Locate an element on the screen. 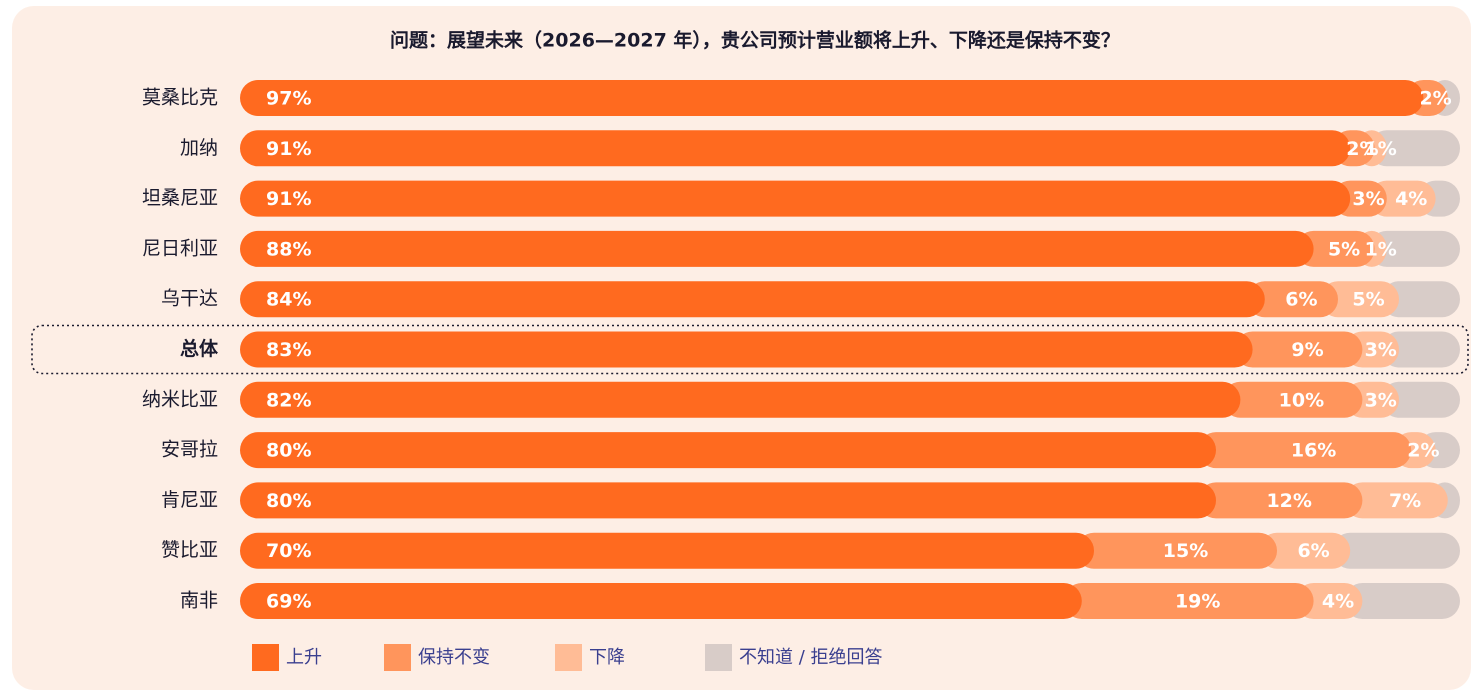 Image resolution: width=1471 pixels, height=699 pixels. category-label: 赞比亚 is located at coordinates (189, 550).